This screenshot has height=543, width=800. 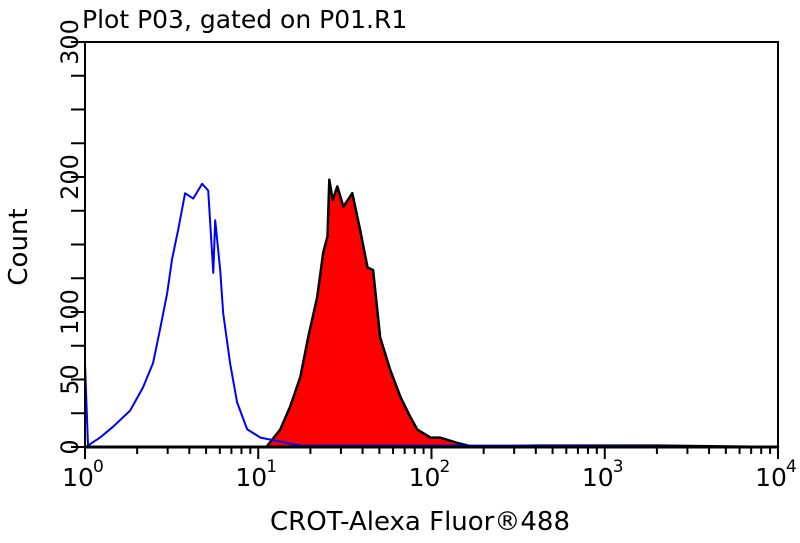 What do you see at coordinates (244, 19) in the screenshot?
I see `chart-title: Plot P03, gated on P01.R1` at bounding box center [244, 19].